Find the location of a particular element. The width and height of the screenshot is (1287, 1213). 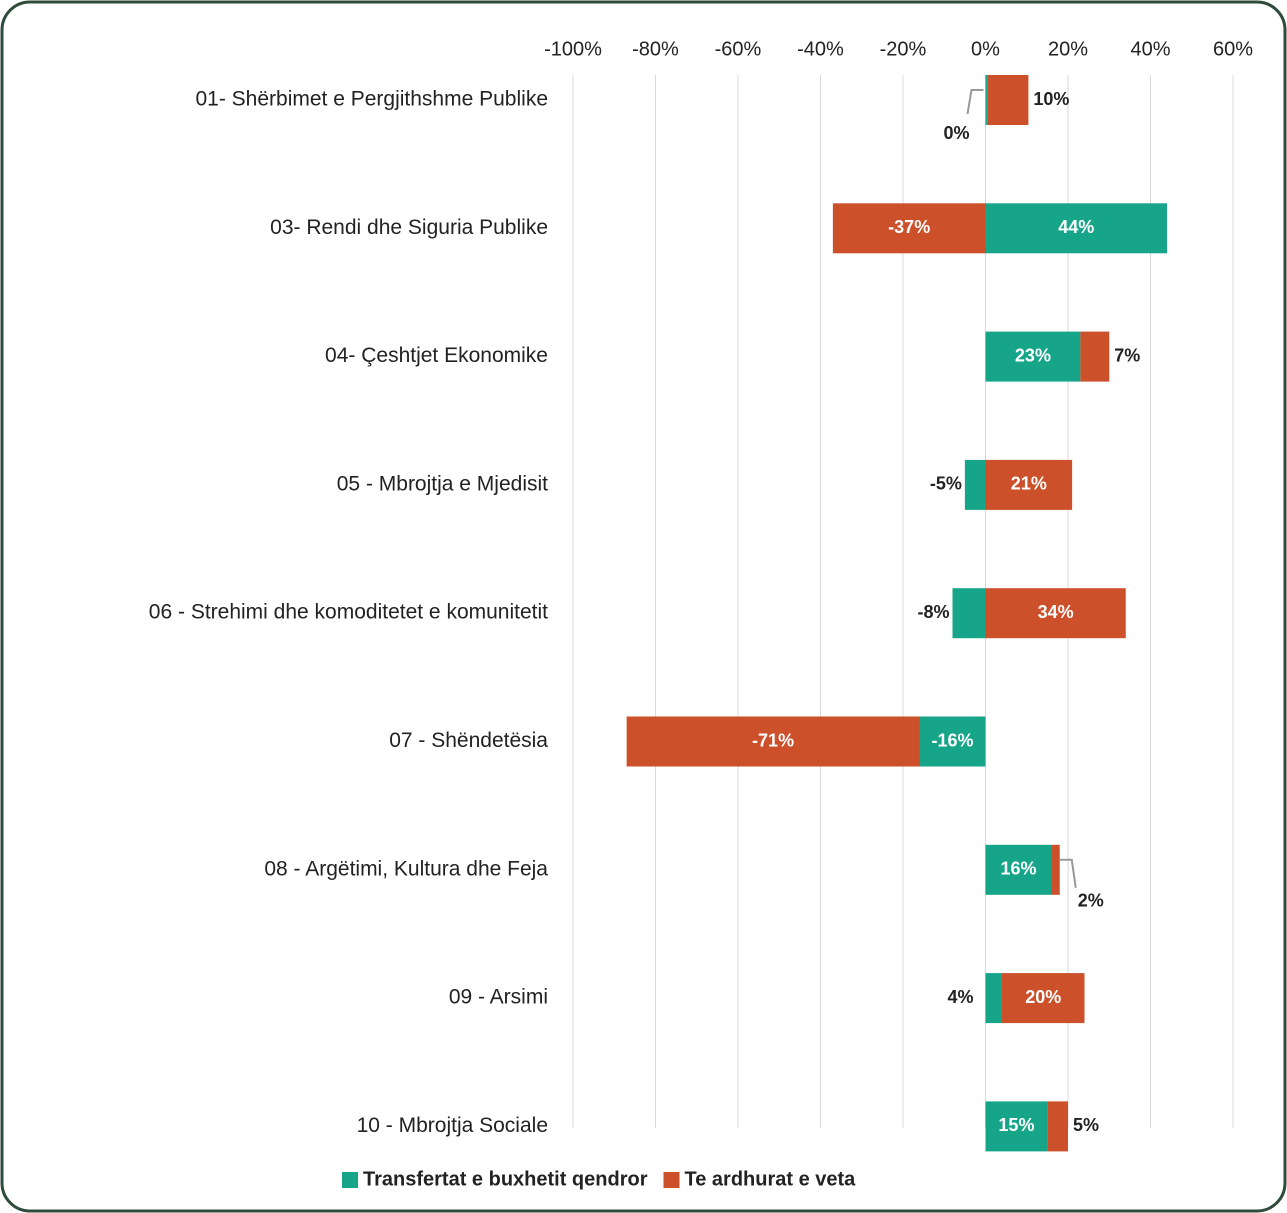

data-label: 21% is located at coordinates (1029, 484).